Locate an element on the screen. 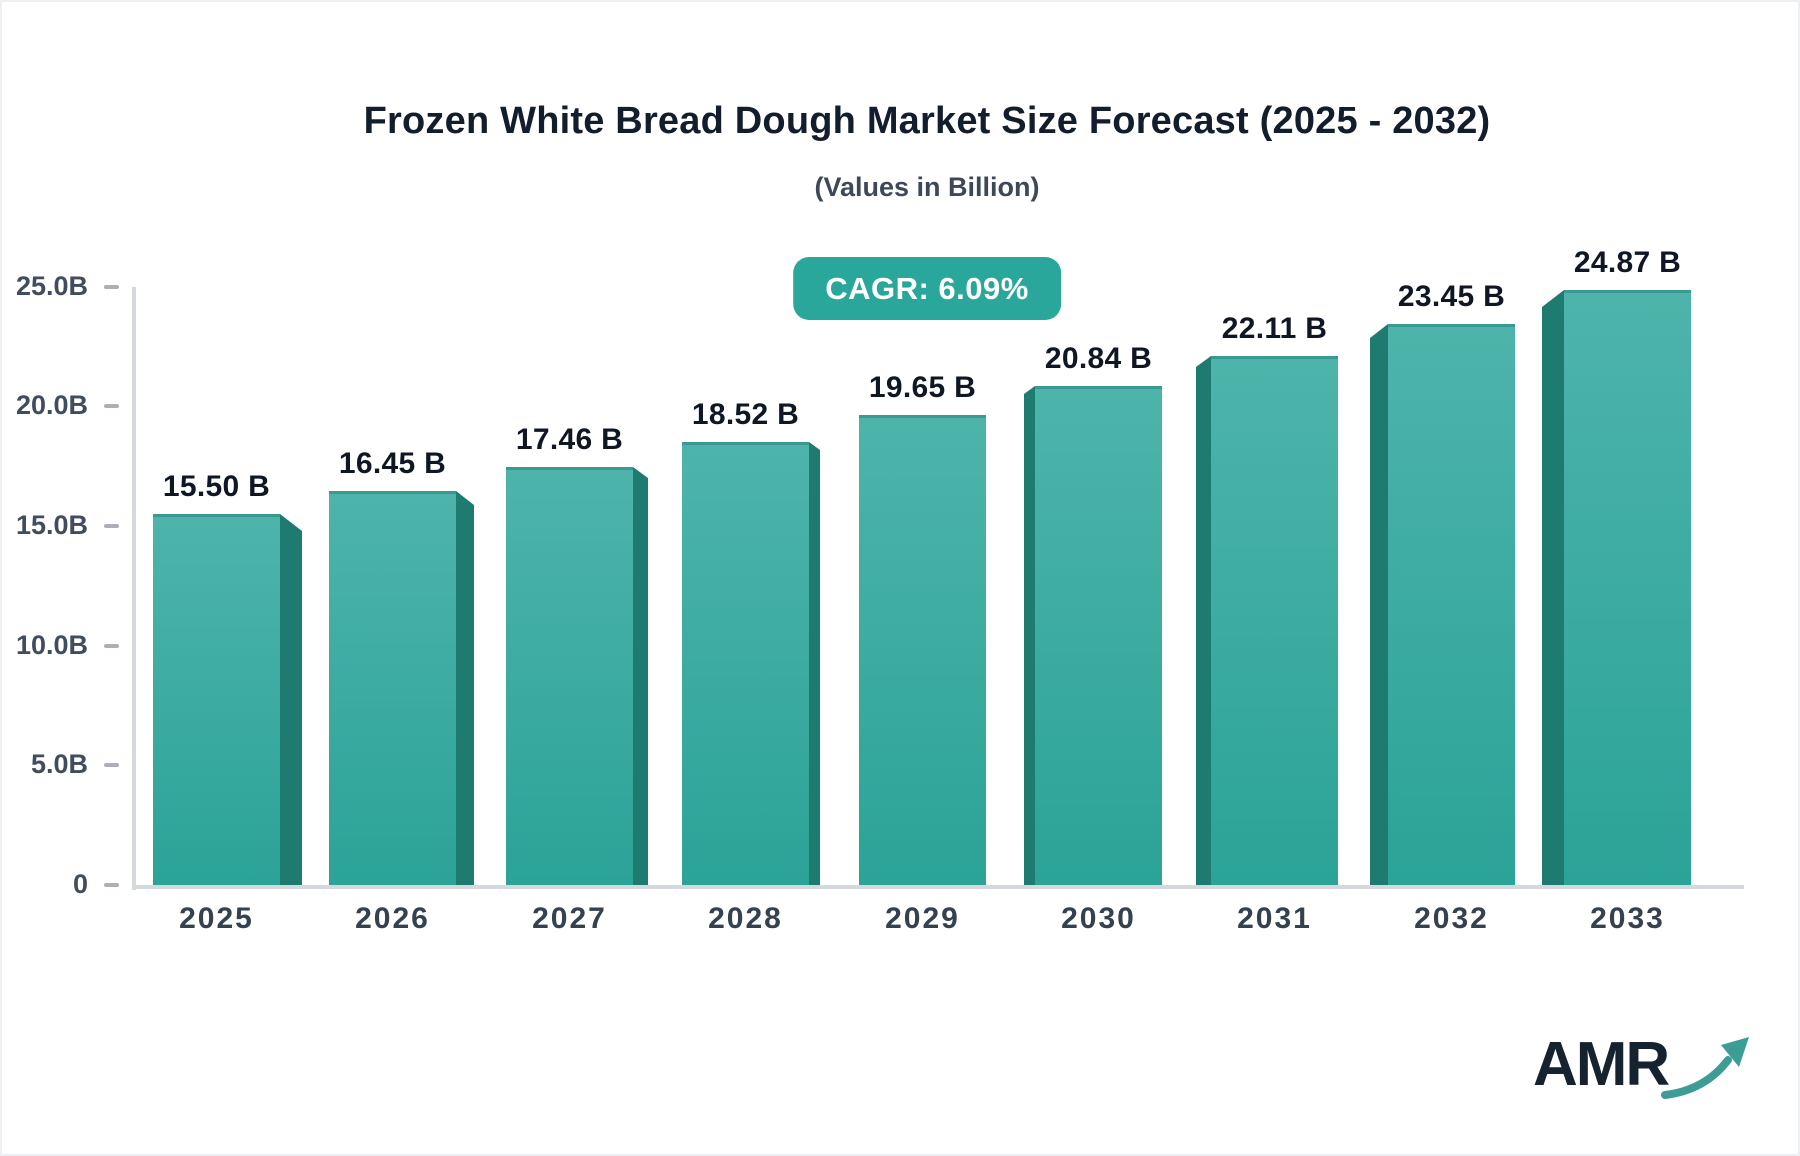 This screenshot has height=1156, width=1800. bar-value-label-2028: 18.52 B is located at coordinates (745, 414).